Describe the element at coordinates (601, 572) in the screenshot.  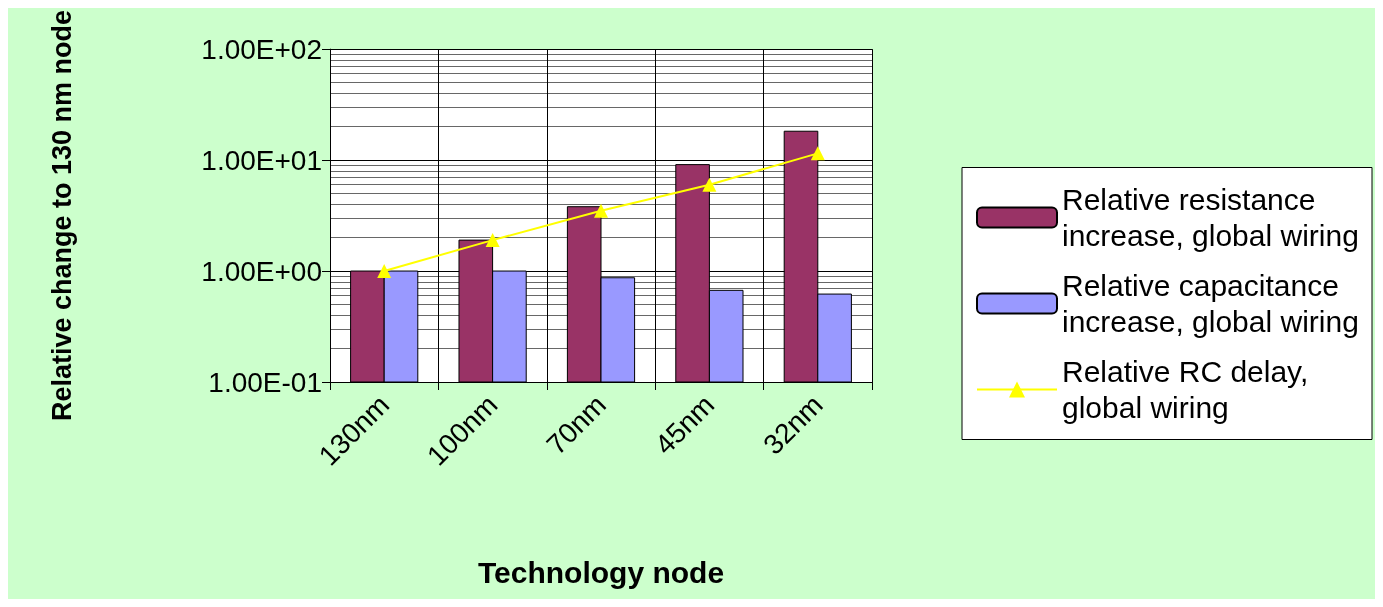
I see `x-axis-title: Technology node` at that location.